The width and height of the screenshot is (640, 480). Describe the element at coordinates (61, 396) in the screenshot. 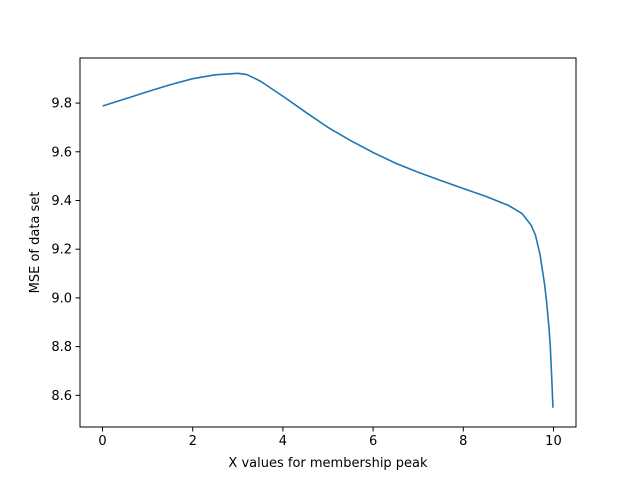

I see `y-tick-label: 8.6` at that location.